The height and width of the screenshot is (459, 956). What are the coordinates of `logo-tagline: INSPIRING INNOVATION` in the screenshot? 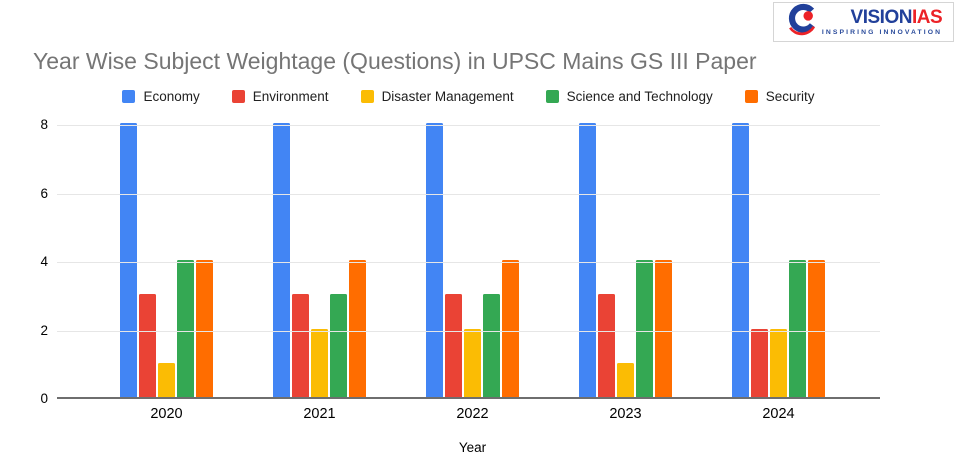 It's located at (882, 32).